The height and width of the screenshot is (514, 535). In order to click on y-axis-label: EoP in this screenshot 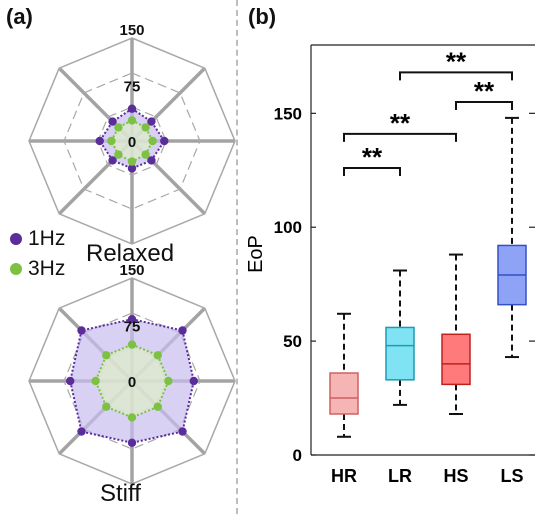, I will do `click(256, 254)`.